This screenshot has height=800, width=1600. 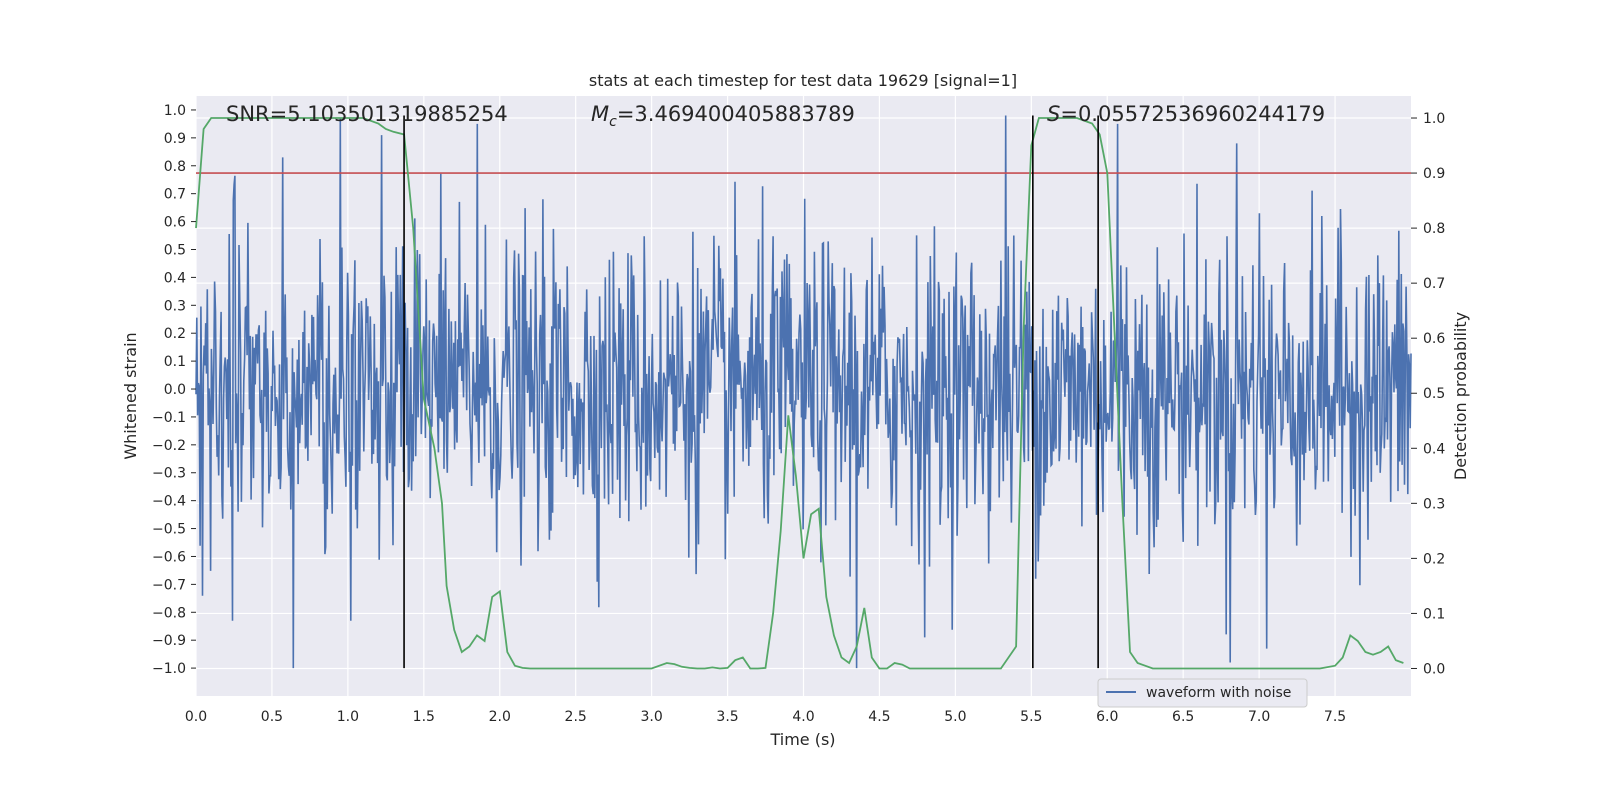 I want to click on chirp-mass-value: =3.469400405883789, so click(x=736, y=114).